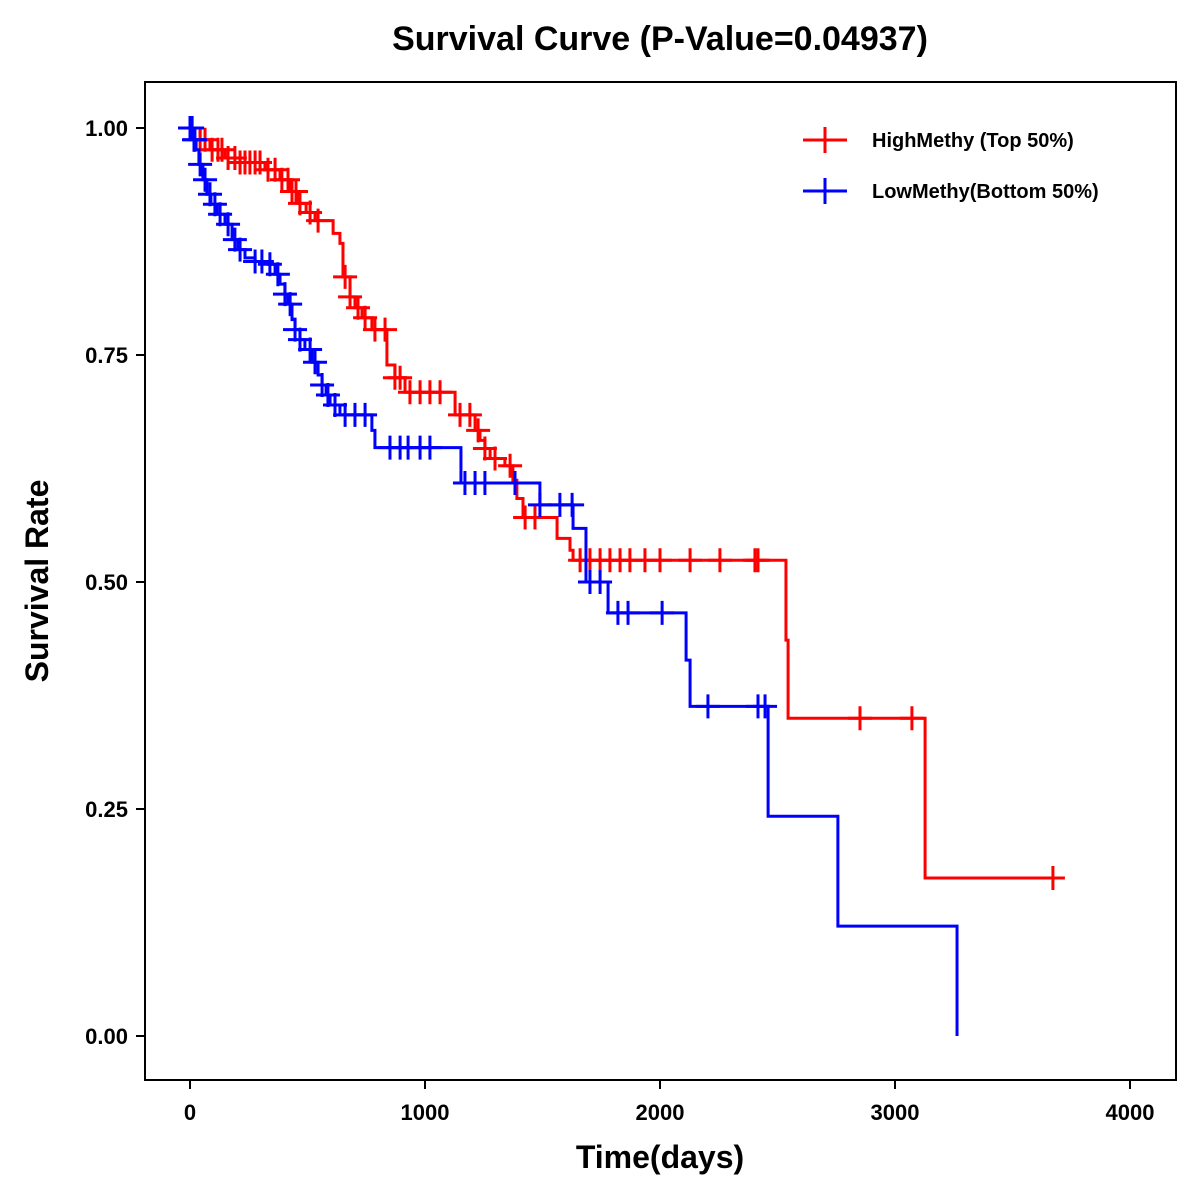  What do you see at coordinates (660, 1157) in the screenshot?
I see `x-axis-label: Time(days)` at bounding box center [660, 1157].